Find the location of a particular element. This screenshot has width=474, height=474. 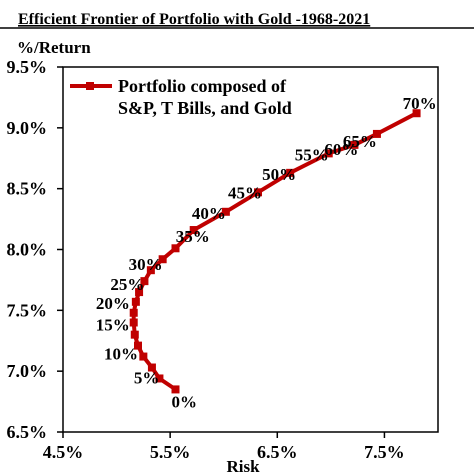

y-tick-label: 8.0% is located at coordinates (27, 250).